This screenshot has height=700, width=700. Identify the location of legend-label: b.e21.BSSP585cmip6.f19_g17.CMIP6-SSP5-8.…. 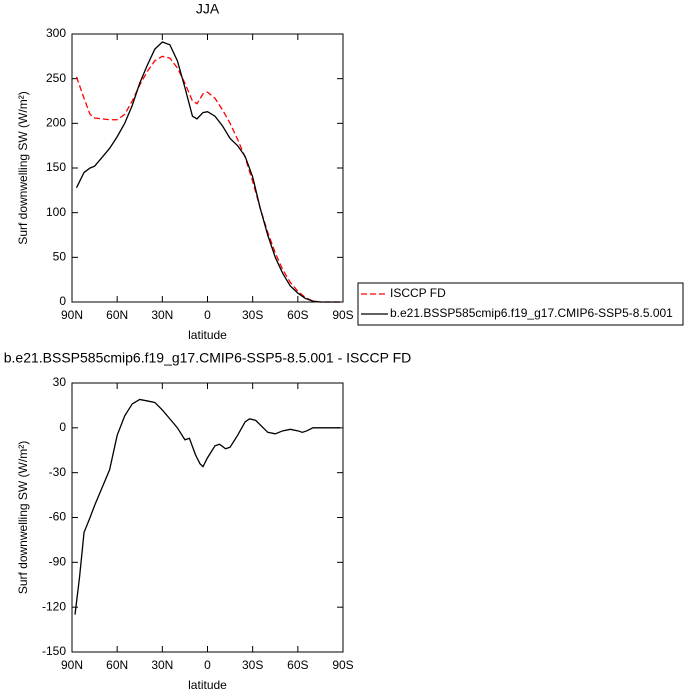
(531, 313).